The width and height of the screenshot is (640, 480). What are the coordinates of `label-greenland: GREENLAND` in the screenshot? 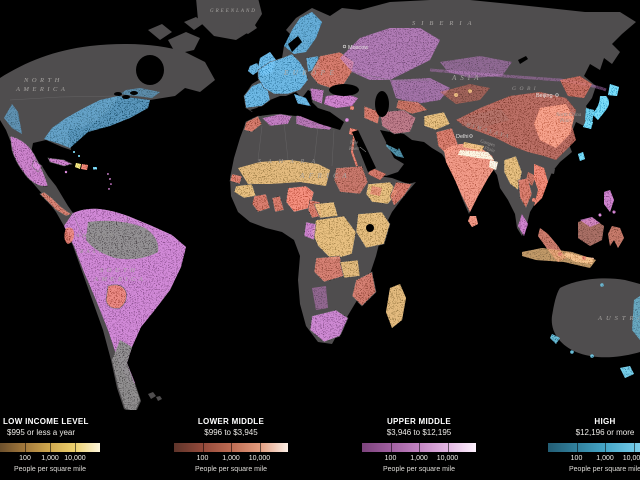 It's located at (233, 11).